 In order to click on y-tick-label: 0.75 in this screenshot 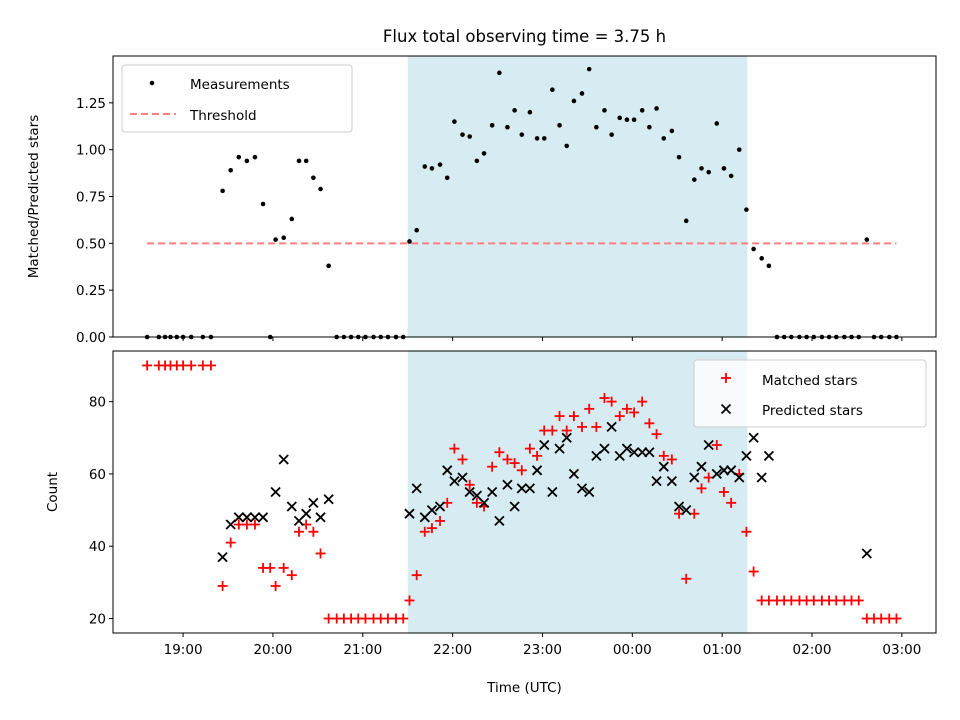, I will do `click(91, 198)`.